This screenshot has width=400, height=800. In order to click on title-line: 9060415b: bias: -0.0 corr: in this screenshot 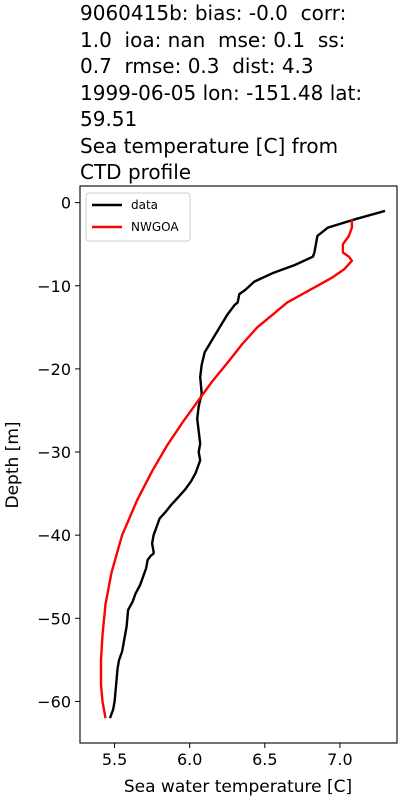, I will do `click(213, 13)`.